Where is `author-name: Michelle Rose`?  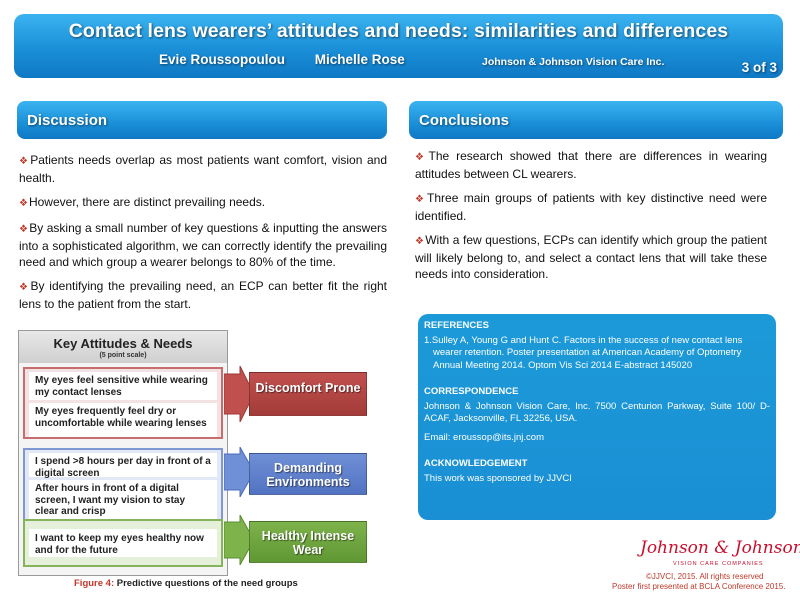 author-name: Michelle Rose is located at coordinates (359, 59).